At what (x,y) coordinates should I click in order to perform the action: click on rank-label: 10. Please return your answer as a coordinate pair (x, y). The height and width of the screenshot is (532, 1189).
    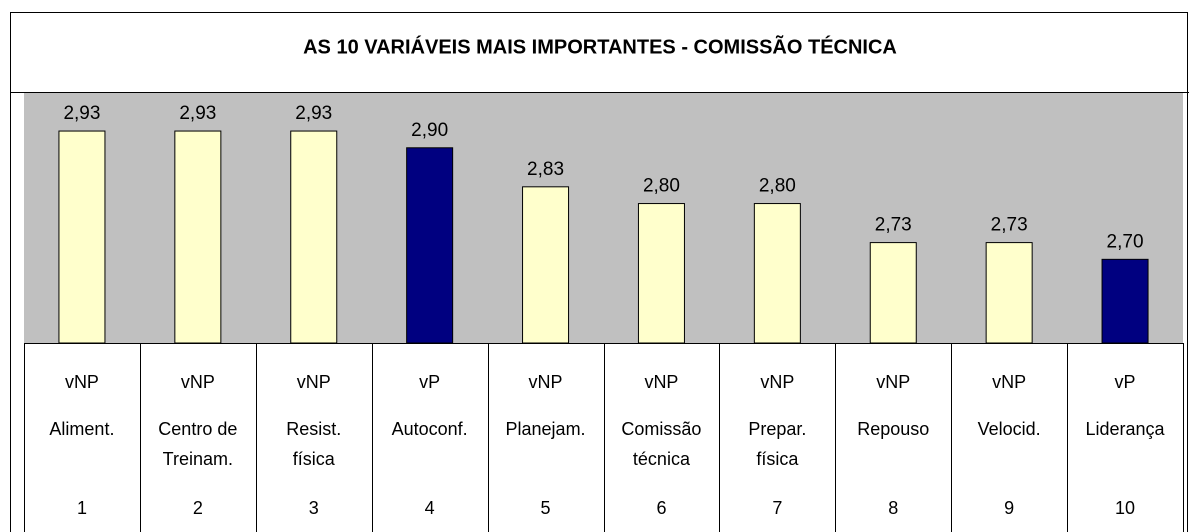
    Looking at the image, I should click on (1125, 508).